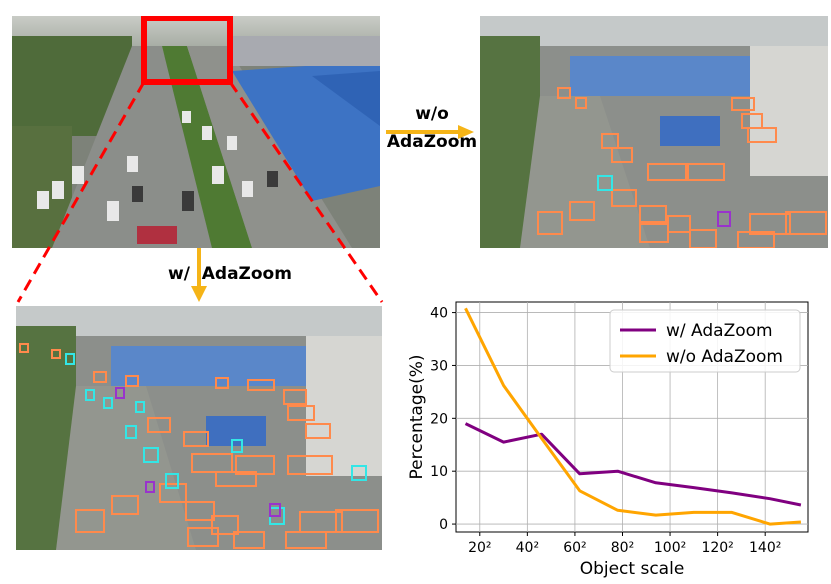  I want to click on x-tick-label: 100², so click(670, 548).